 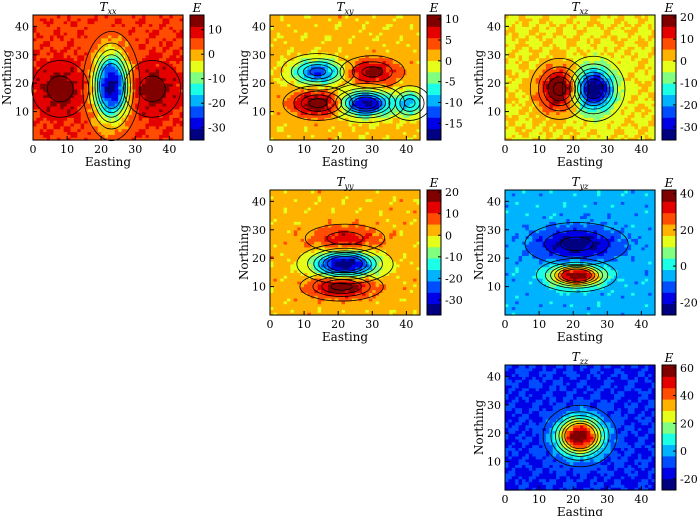 I want to click on colorbar-tick-label: -15, so click(x=454, y=123).